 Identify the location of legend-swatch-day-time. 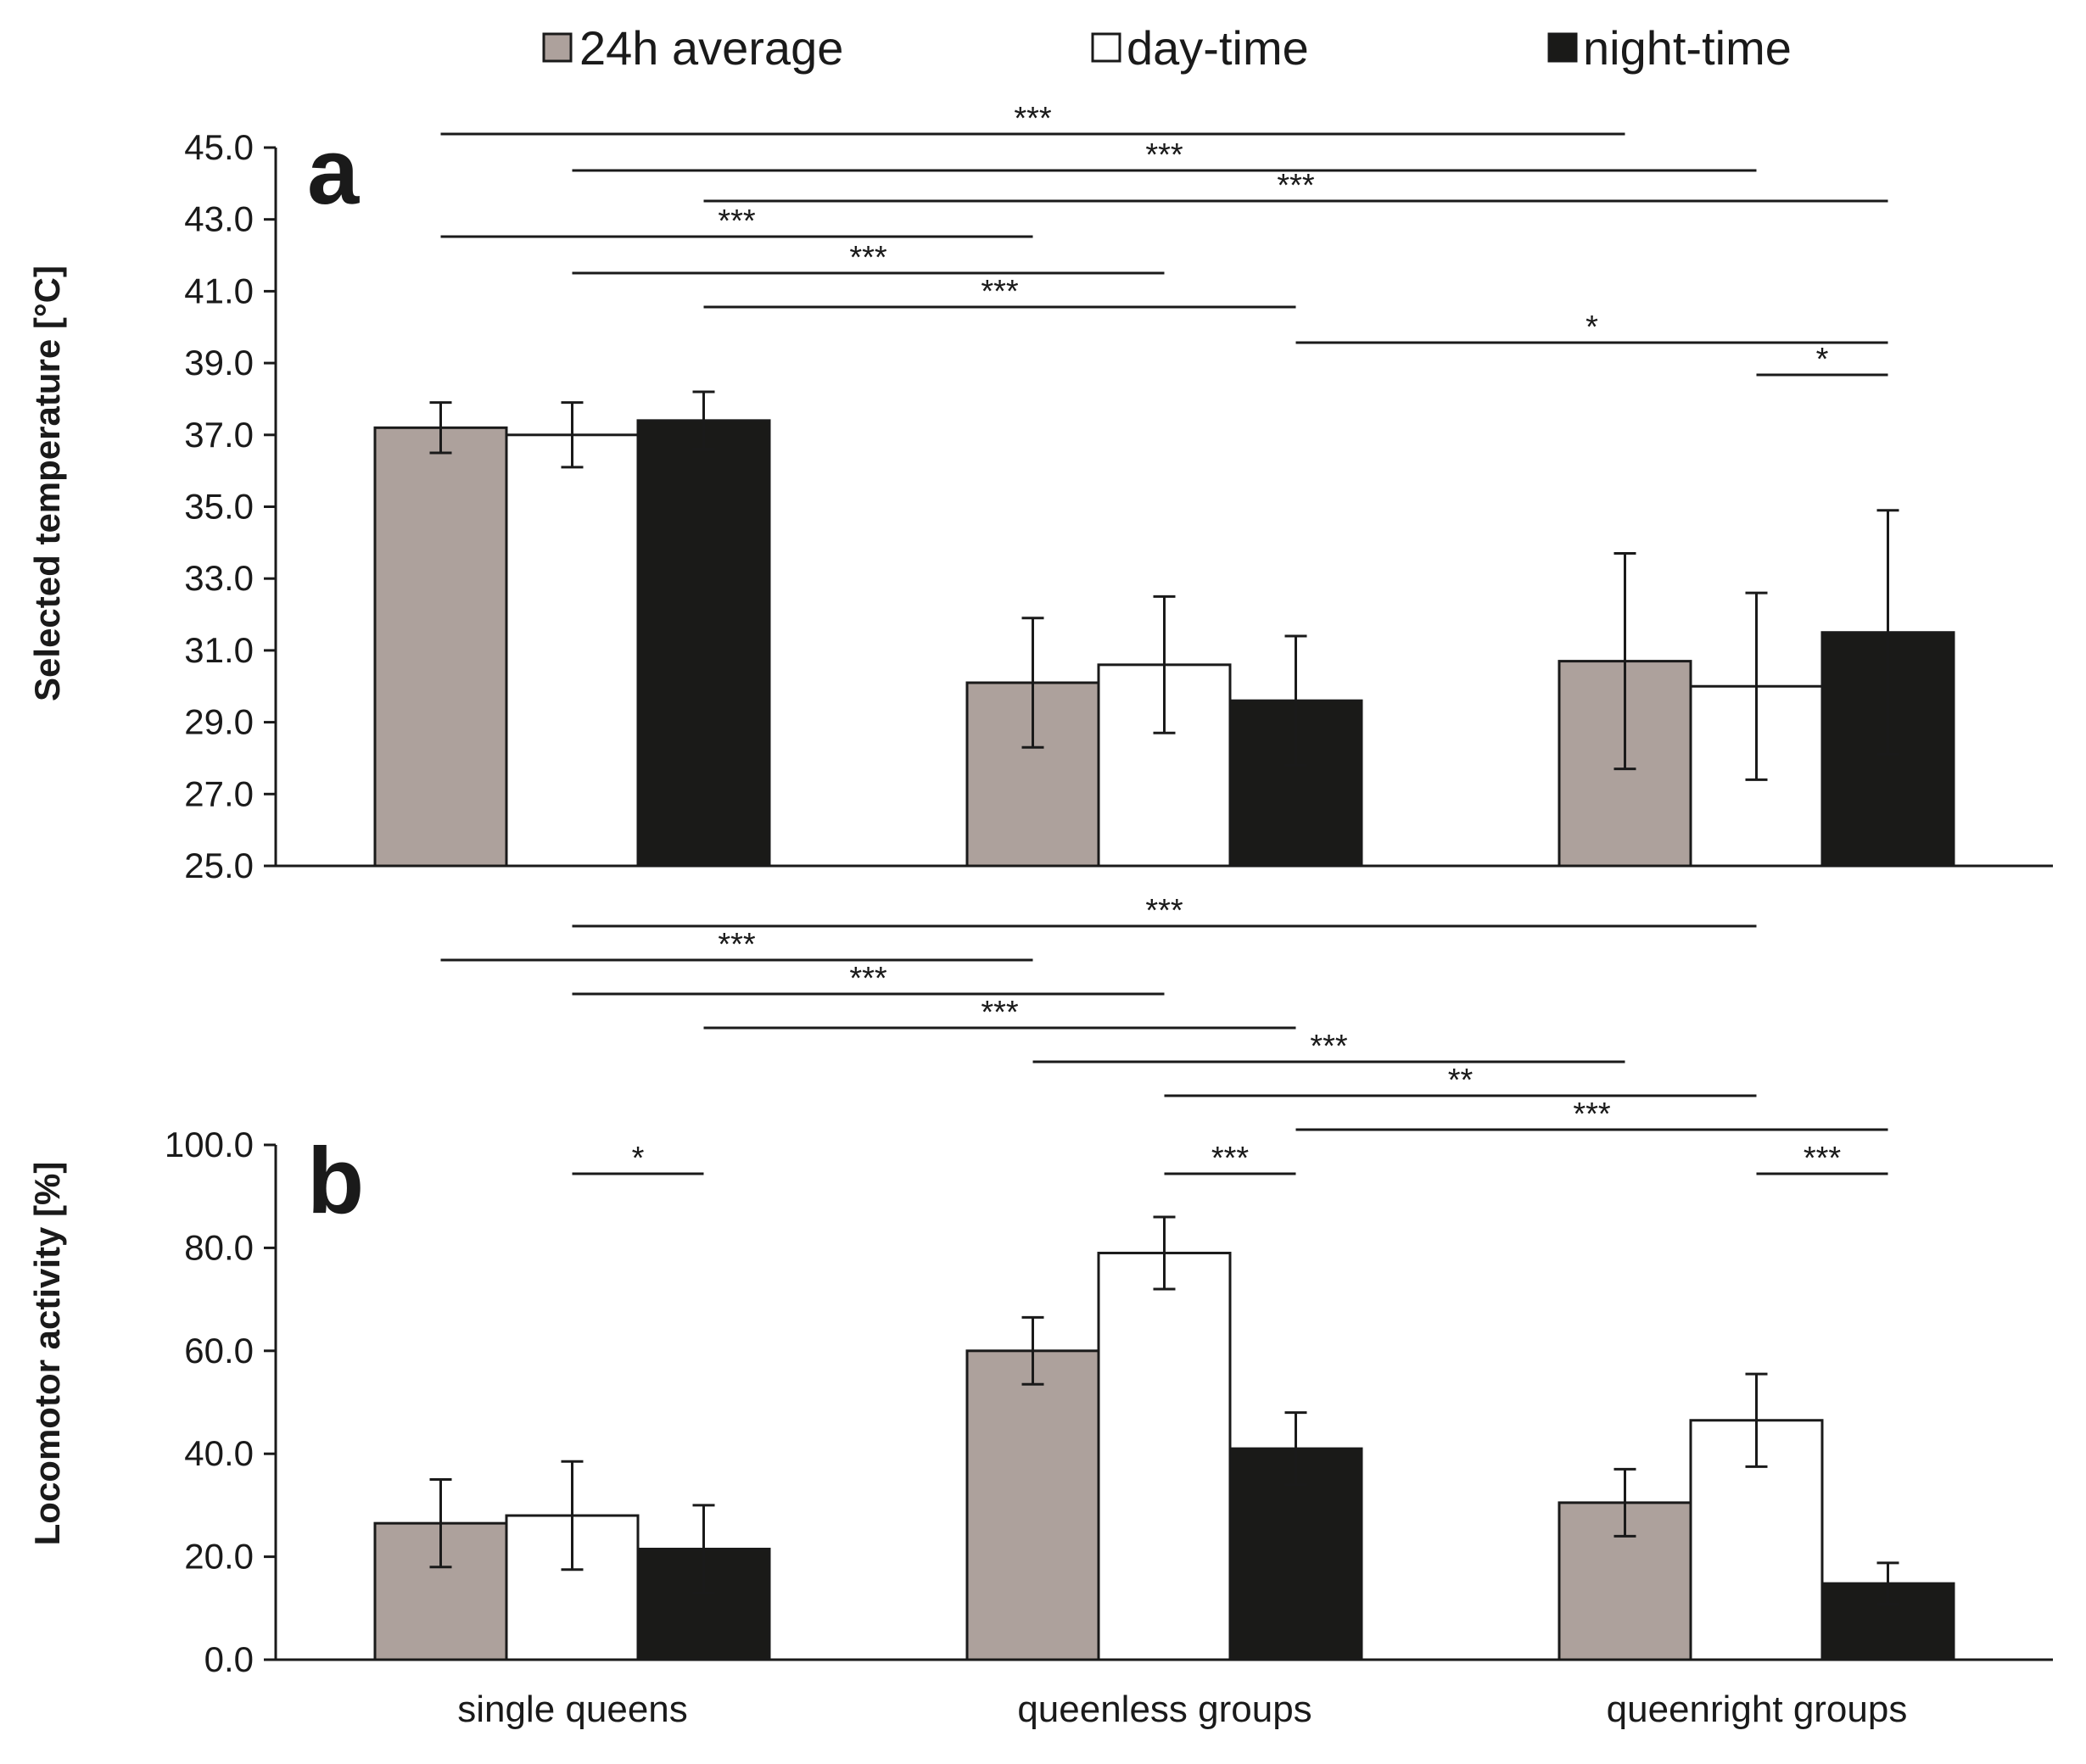
(1106, 47).